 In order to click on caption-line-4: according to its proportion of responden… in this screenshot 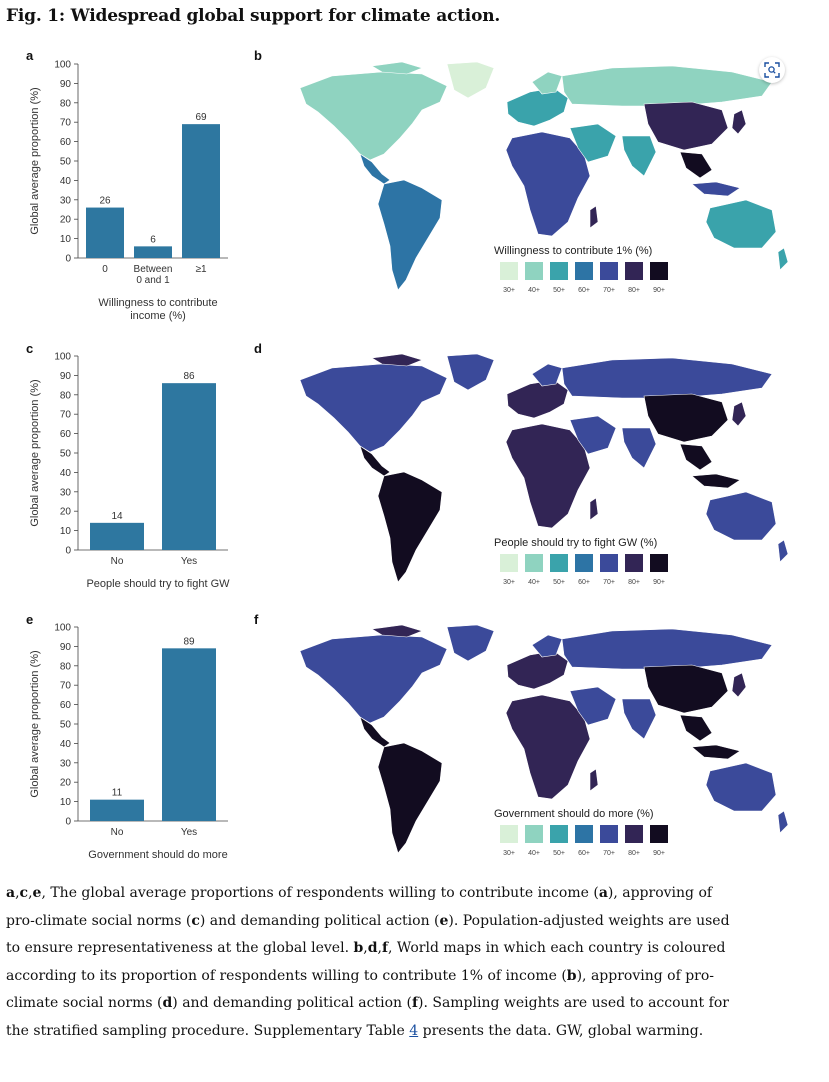, I will do `click(360, 975)`.